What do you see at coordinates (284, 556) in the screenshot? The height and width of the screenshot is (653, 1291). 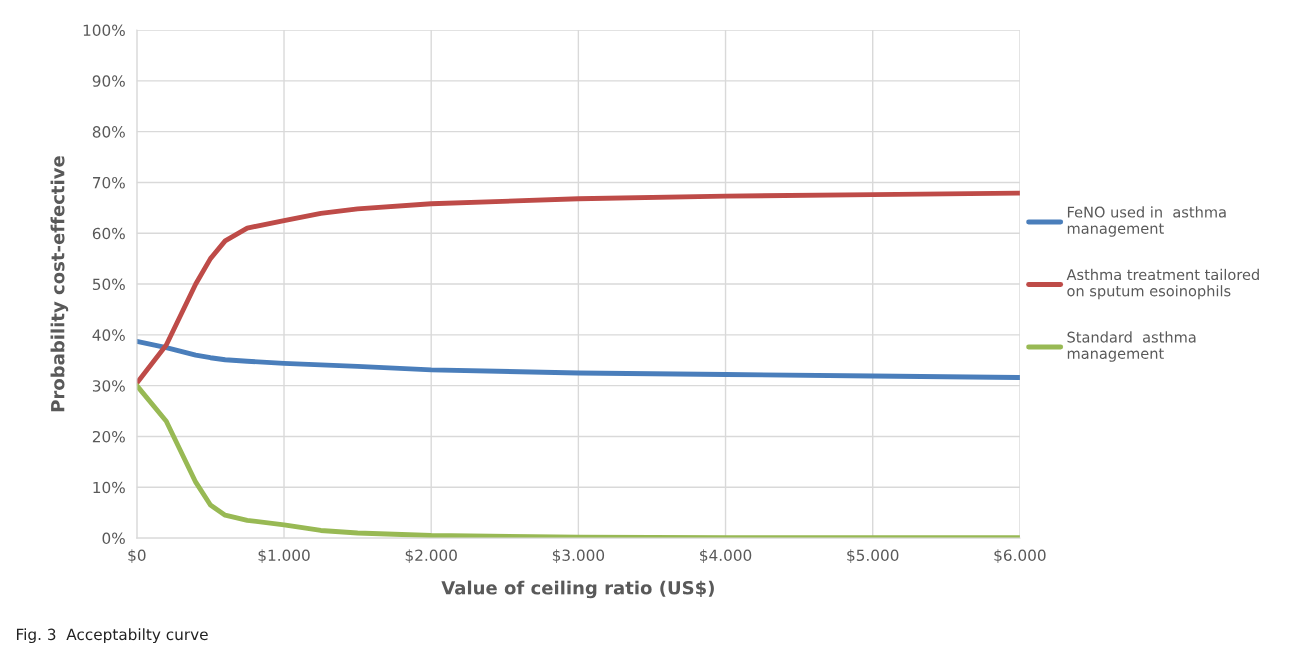 I see `x-tick-label: $1.000` at bounding box center [284, 556].